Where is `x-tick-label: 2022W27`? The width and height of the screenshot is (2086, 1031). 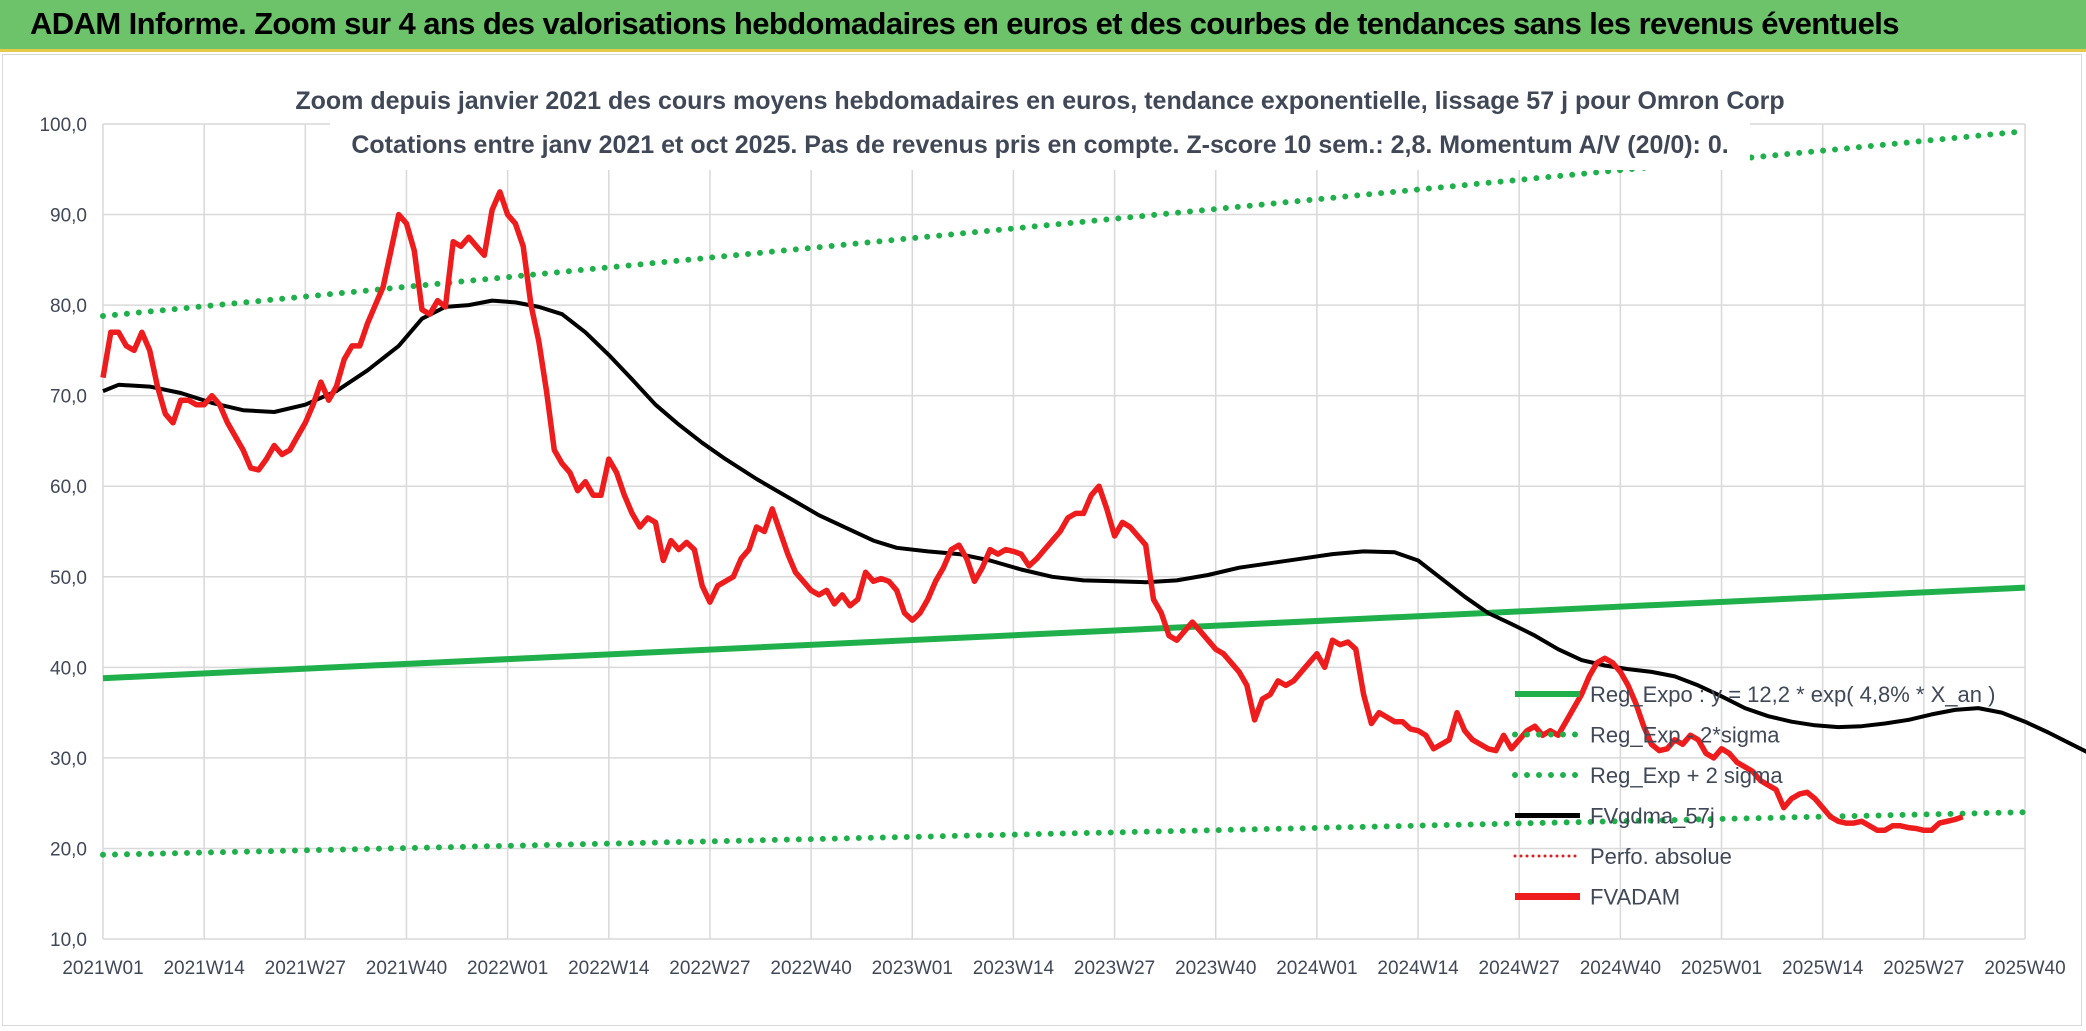
x-tick-label: 2022W27 is located at coordinates (709, 968).